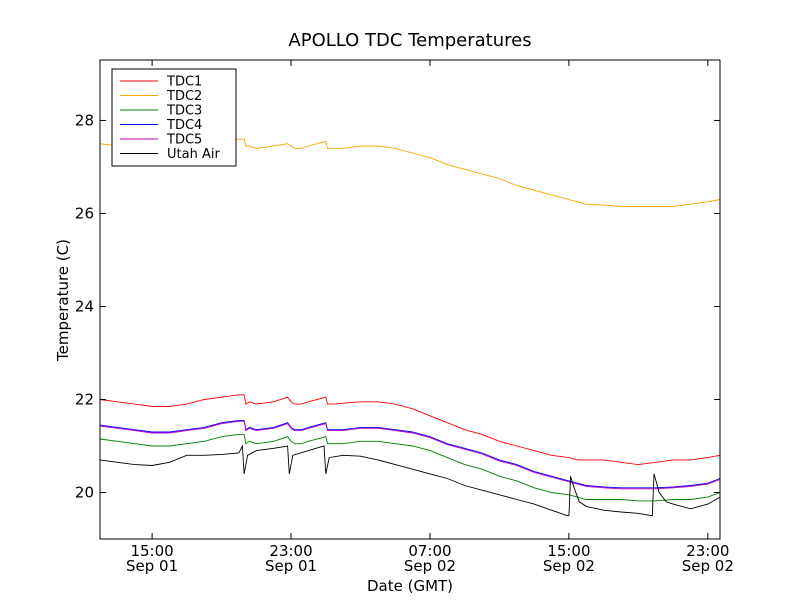 This screenshot has width=800, height=600. Describe the element at coordinates (410, 586) in the screenshot. I see `x-axis-label: Date (GMT)` at that location.